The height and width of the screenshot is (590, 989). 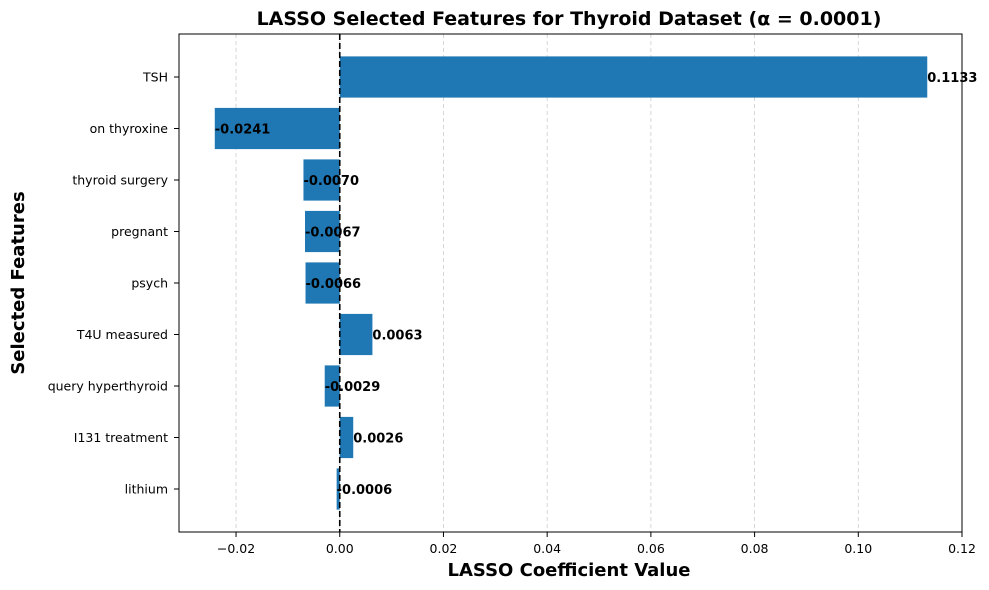 What do you see at coordinates (569, 570) in the screenshot?
I see `x-axis-label: LASSO Coefficient Value` at bounding box center [569, 570].